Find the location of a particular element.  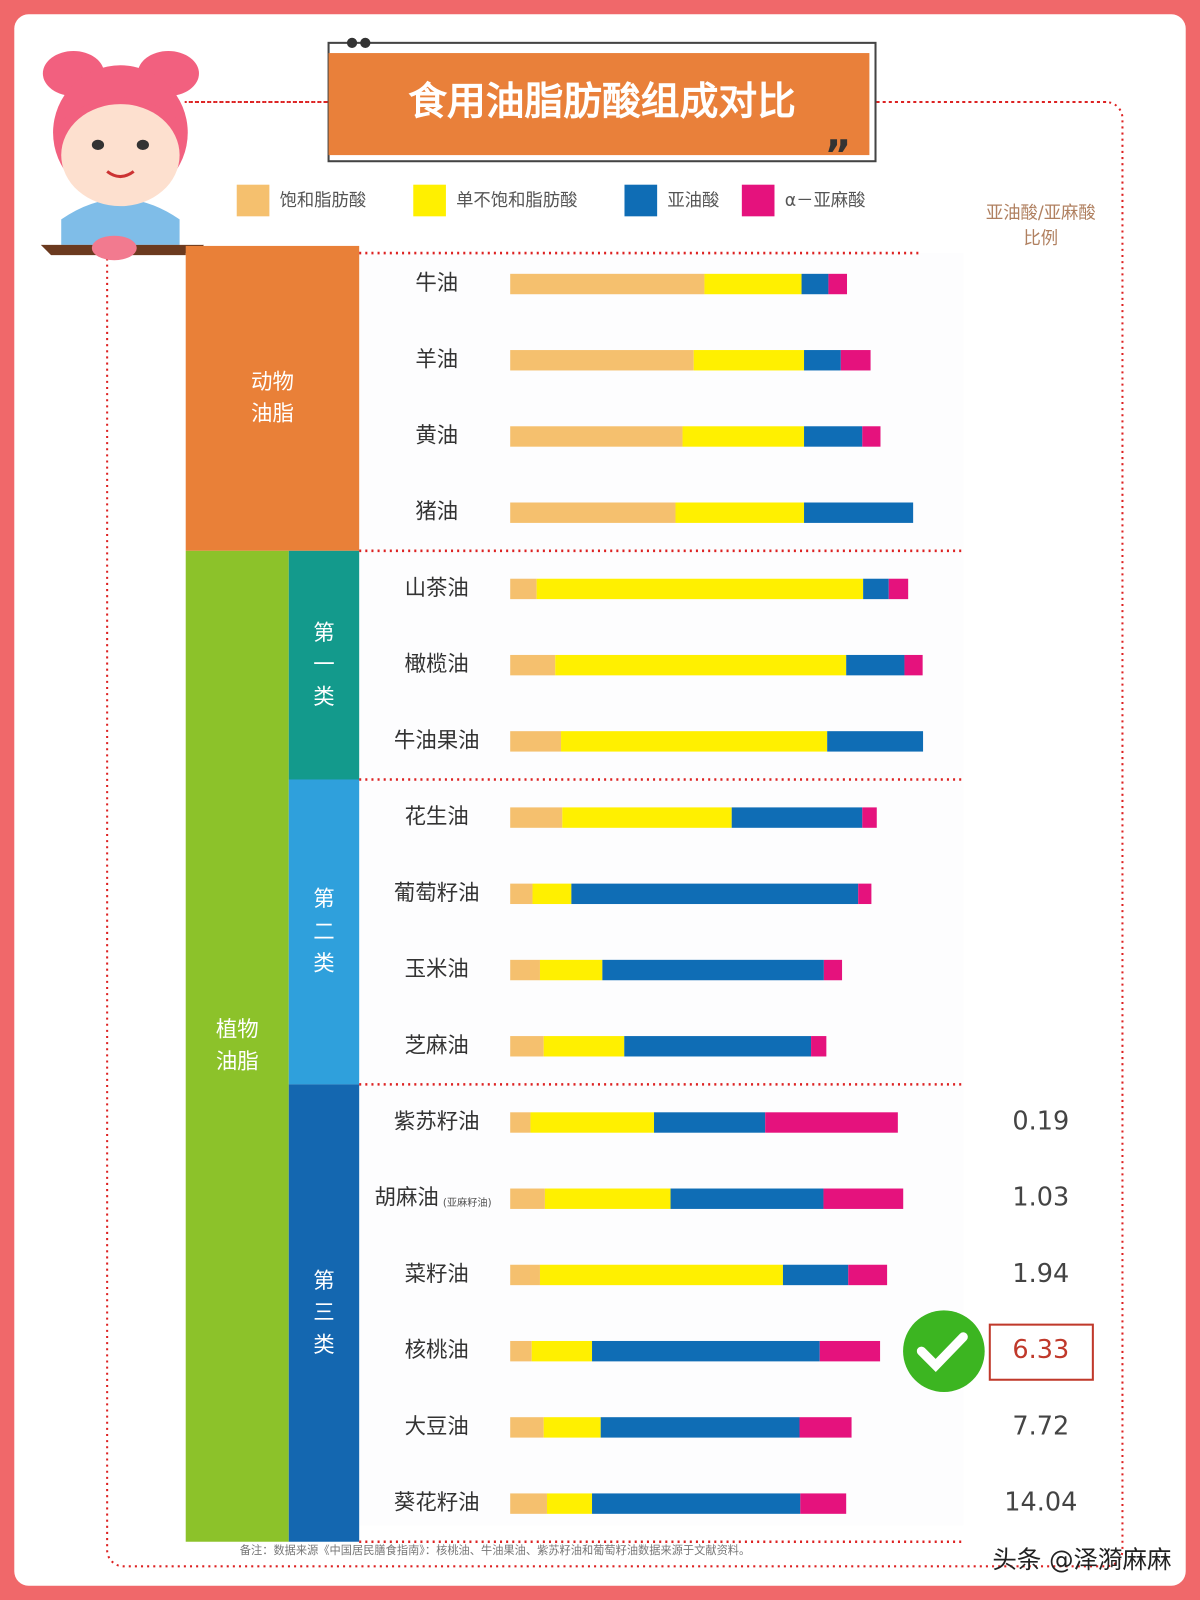

subgroup-label-box: 第二类 is located at coordinates (324, 931).